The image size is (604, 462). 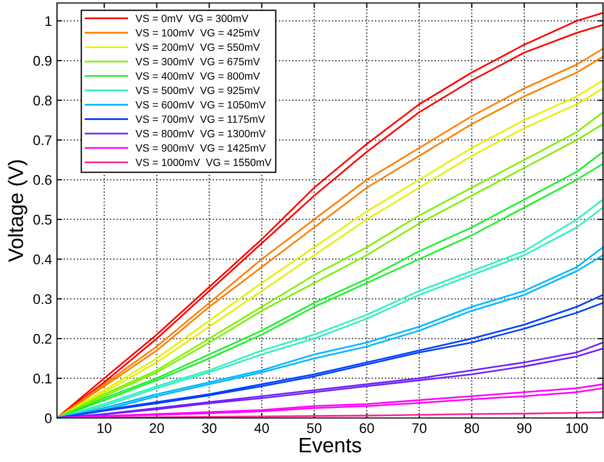 What do you see at coordinates (42, 379) in the screenshot?
I see `y-tick-label: 0.1` at bounding box center [42, 379].